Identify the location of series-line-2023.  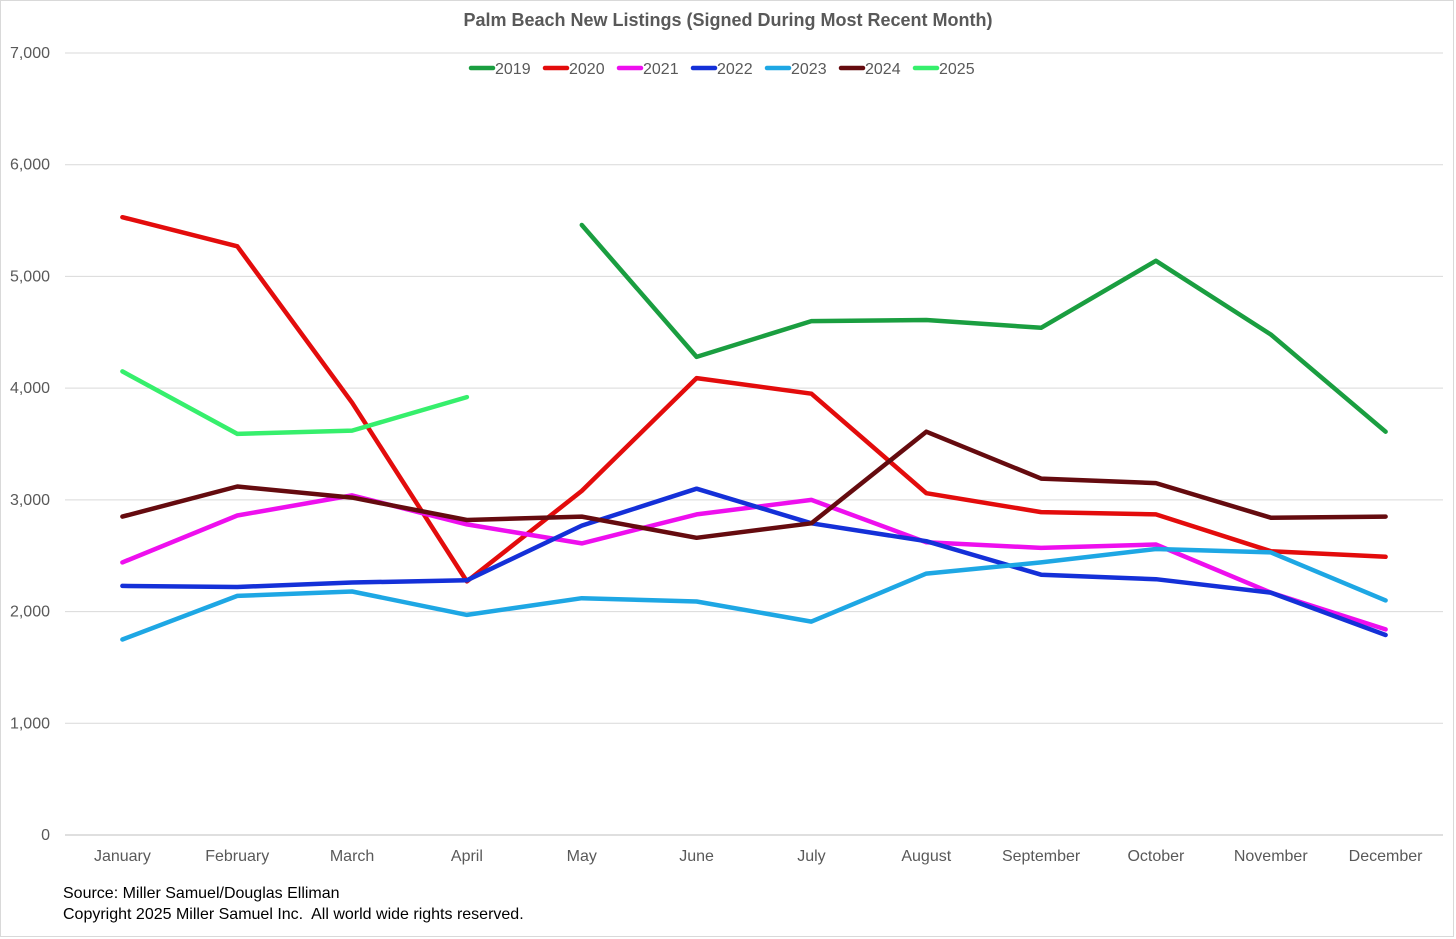
(754, 594).